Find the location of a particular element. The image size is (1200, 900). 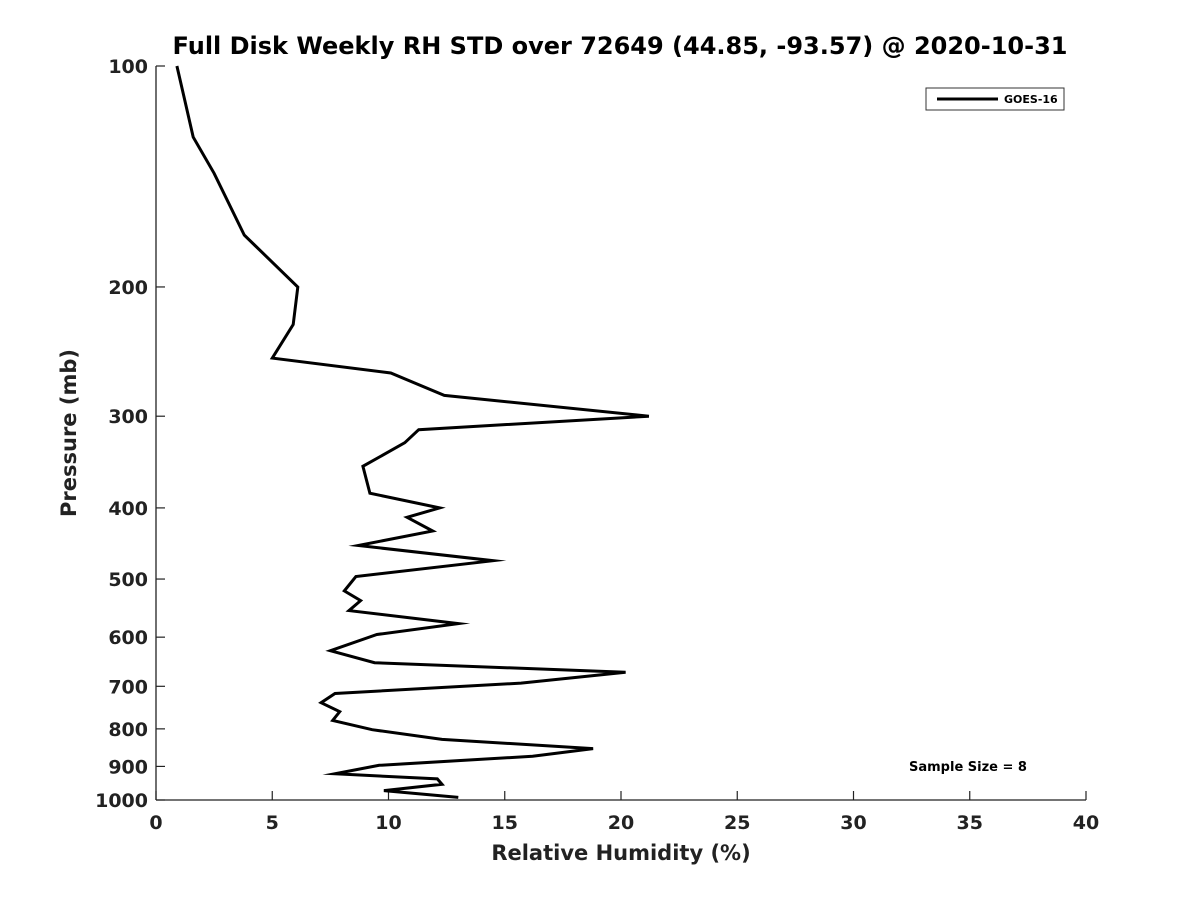

y-tick-label: 400 is located at coordinates (128, 509).